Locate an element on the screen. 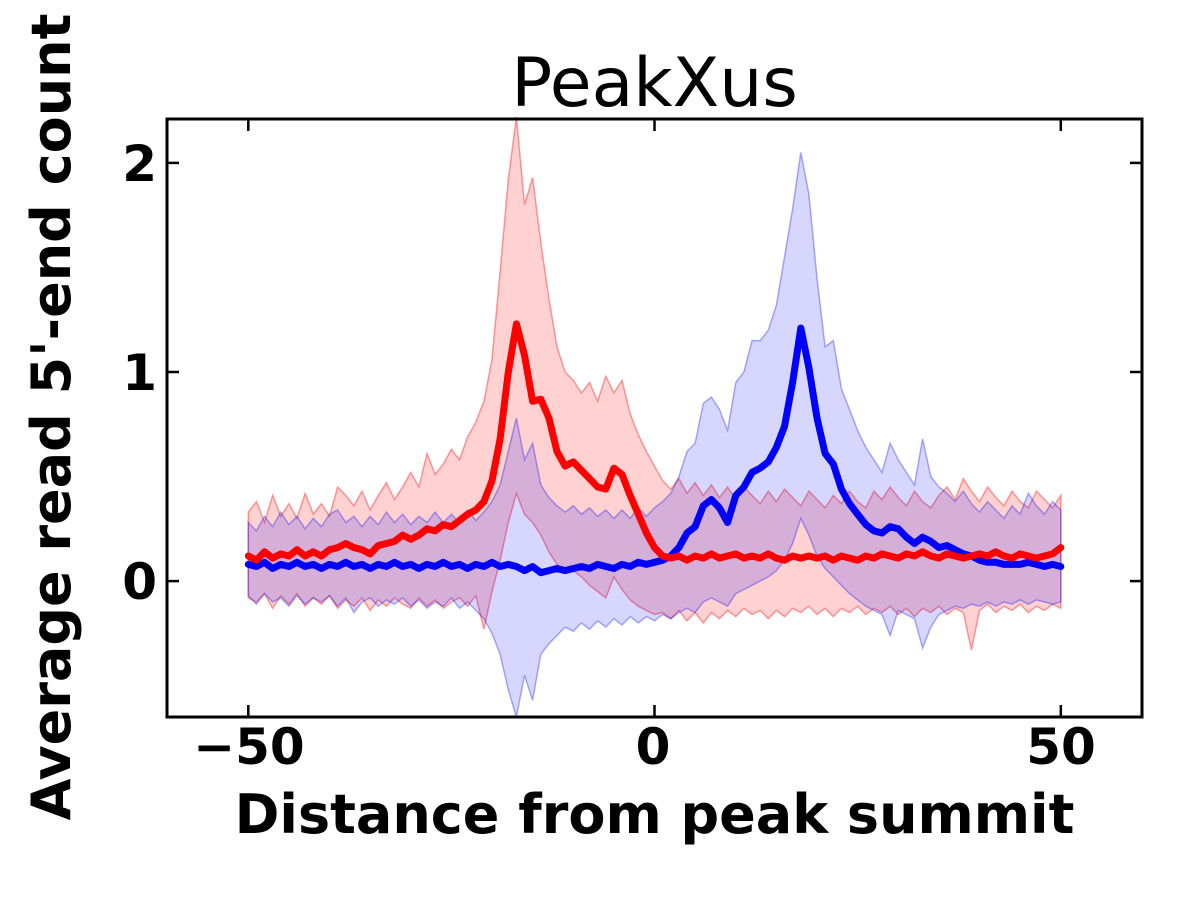 The width and height of the screenshot is (1200, 900). y-axis-label: Average read 5'-end count is located at coordinates (51, 417).